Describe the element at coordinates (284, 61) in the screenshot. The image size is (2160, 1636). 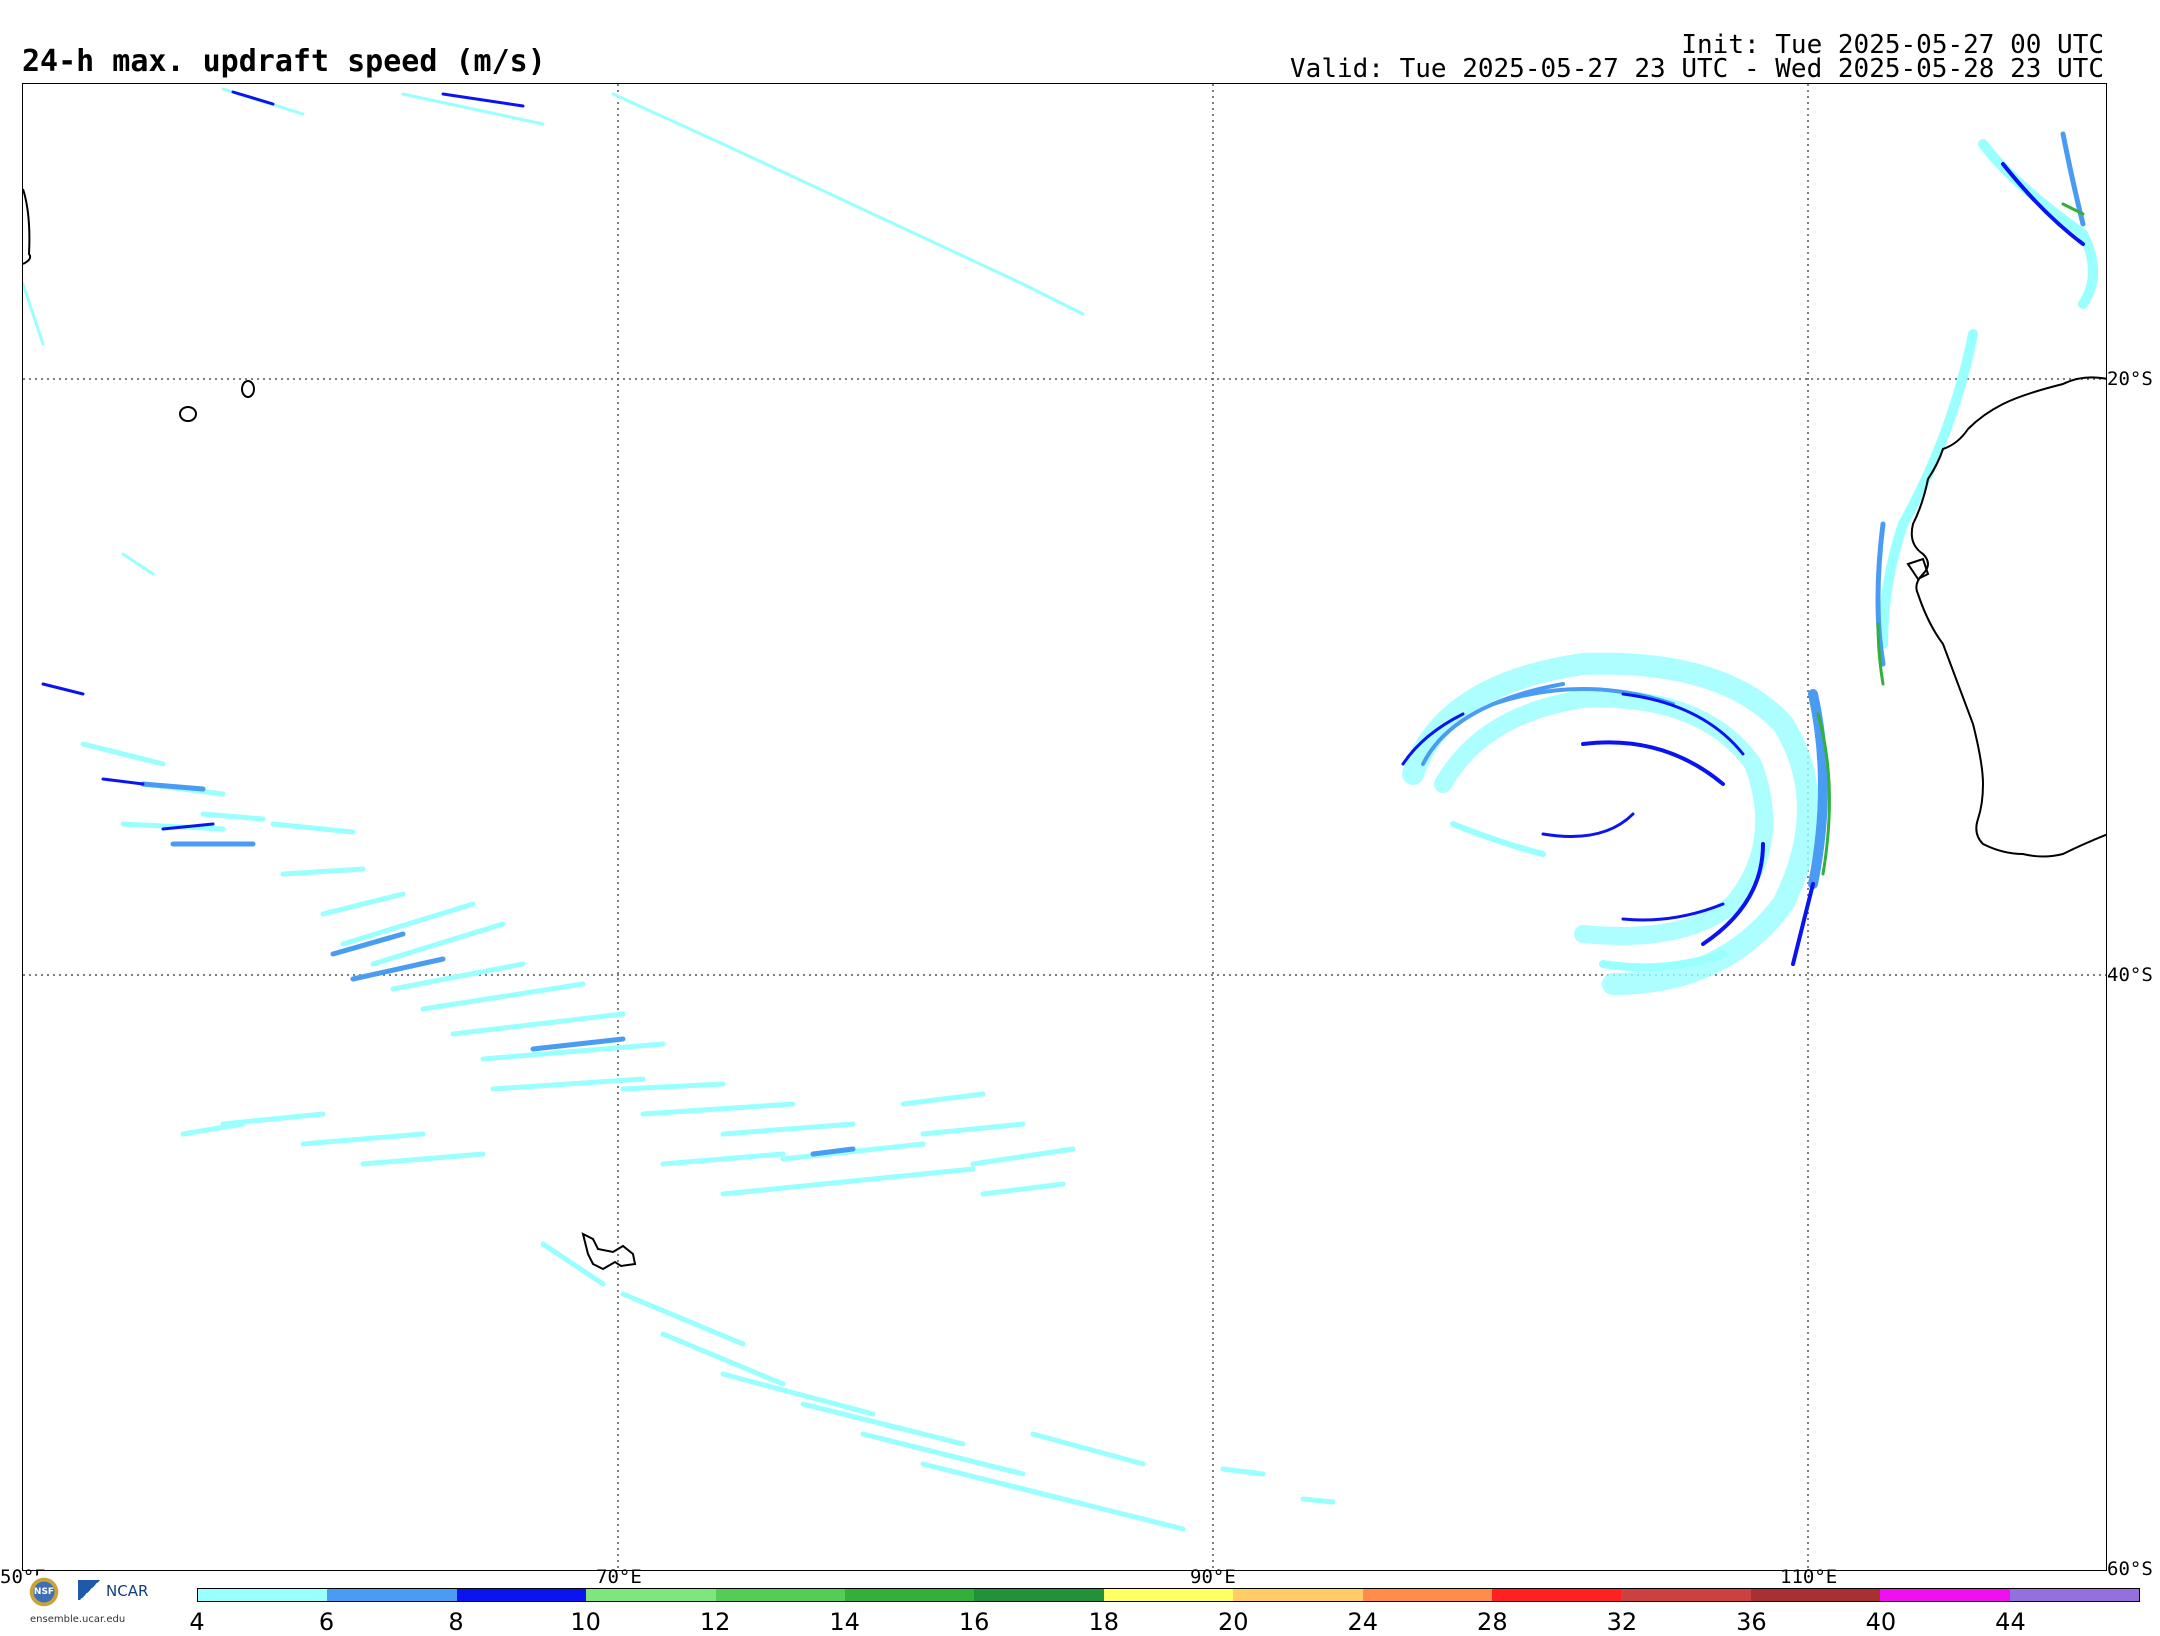
I see `chart-title: 24-h max. updraft speed (m/s)` at that location.